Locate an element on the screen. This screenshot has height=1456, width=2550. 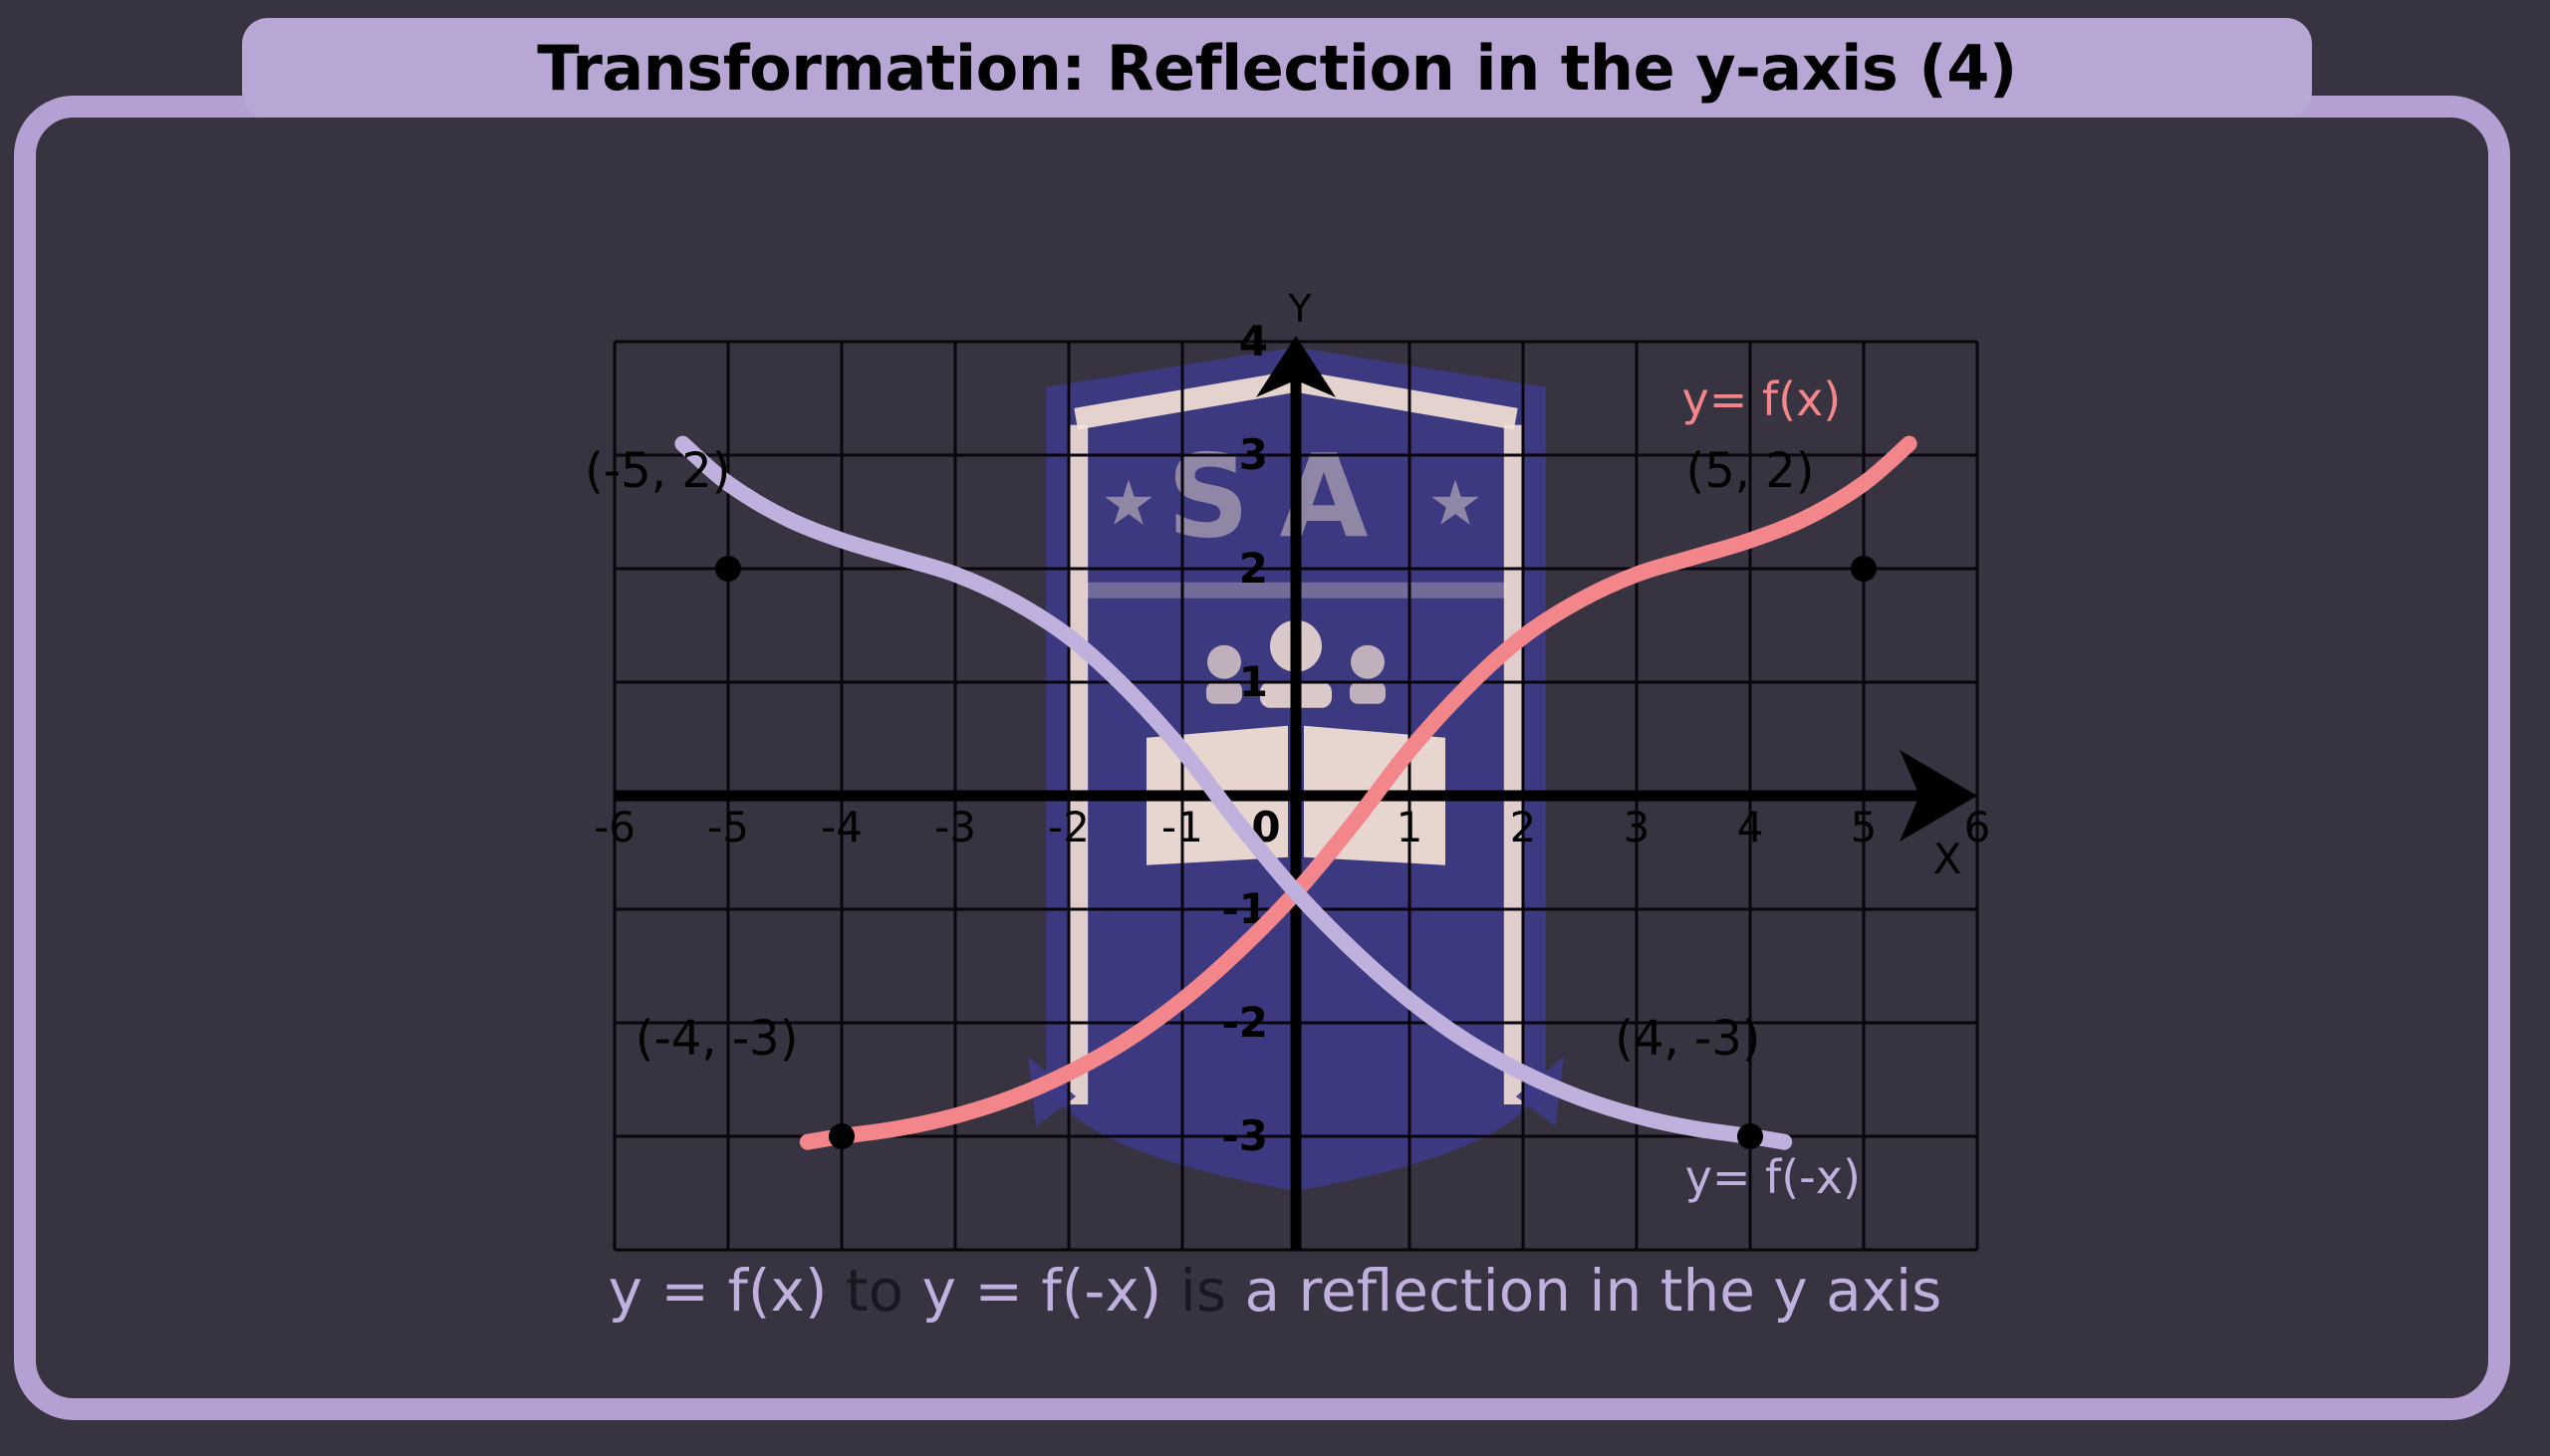
svg-text: S is located at coordinates (1208, 498).